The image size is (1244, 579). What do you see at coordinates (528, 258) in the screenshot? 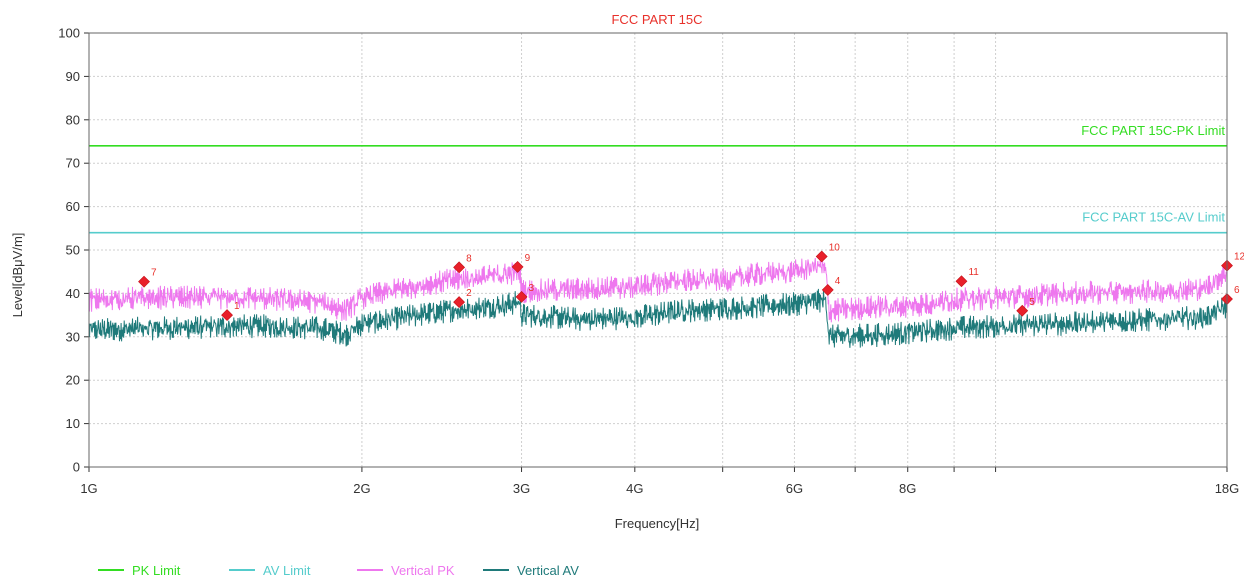
I see `marker-label-9: 9` at bounding box center [528, 258].